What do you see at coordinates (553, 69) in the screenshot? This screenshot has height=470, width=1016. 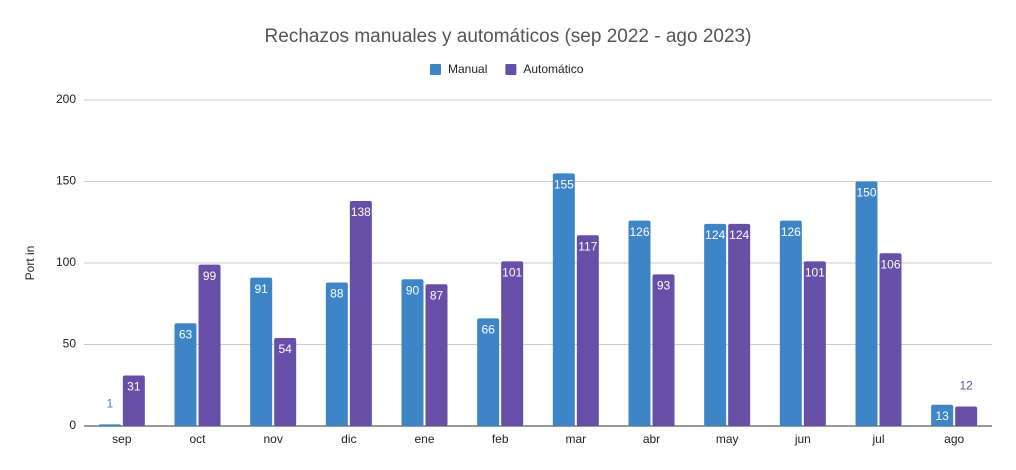 I see `legend-label: Automático` at bounding box center [553, 69].